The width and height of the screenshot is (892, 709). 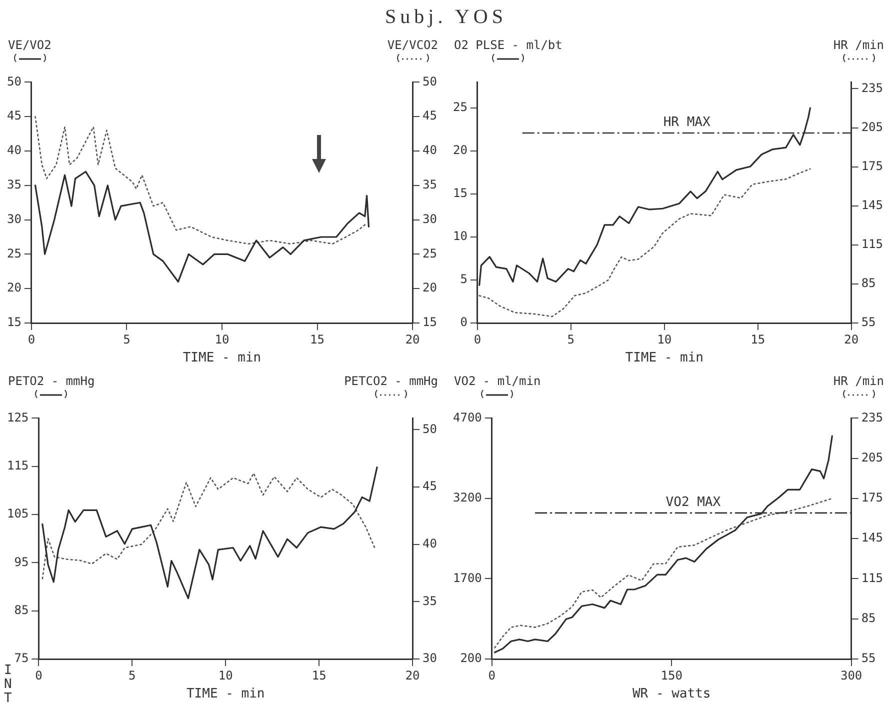 I want to click on x-axis-title: WR - watts, so click(x=671, y=694).